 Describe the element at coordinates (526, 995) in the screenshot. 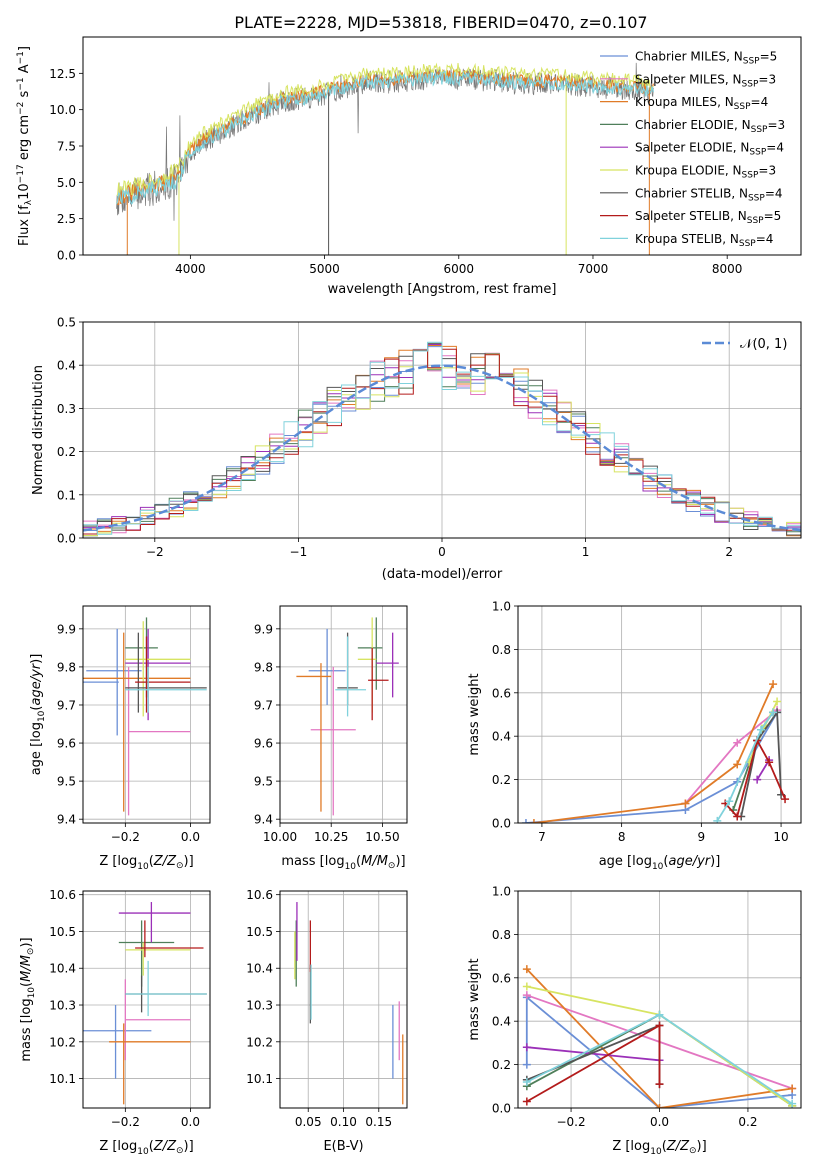

I see `marker-salpeter-miles` at that location.